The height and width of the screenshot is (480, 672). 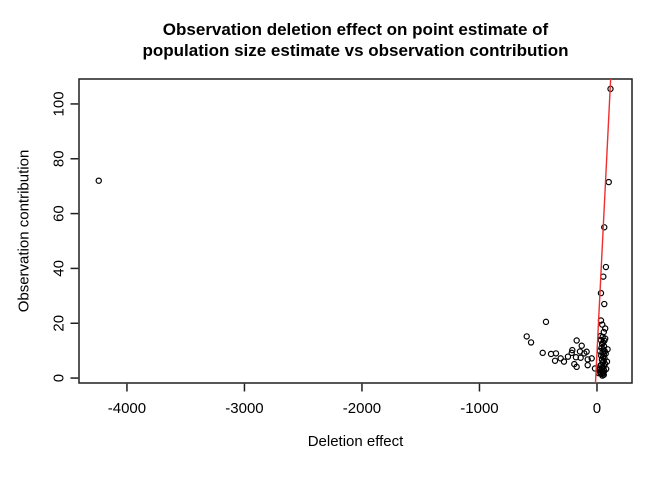 I want to click on x-tick-label: -1000, so click(x=479, y=408).